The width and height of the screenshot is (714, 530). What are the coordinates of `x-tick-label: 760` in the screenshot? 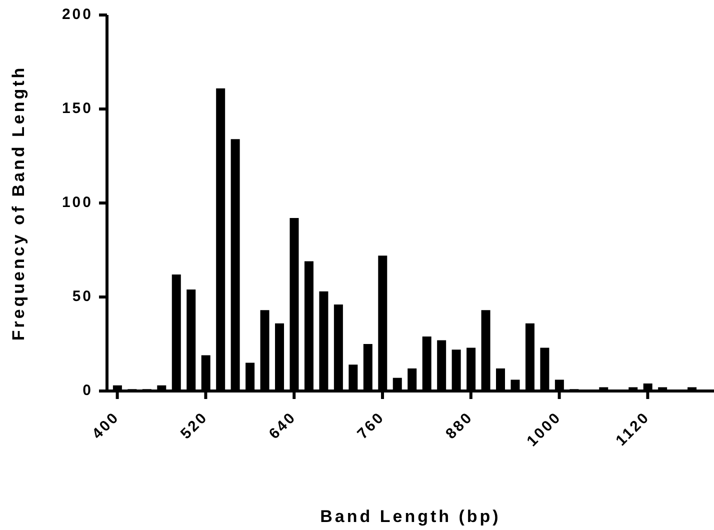 It's located at (371, 425).